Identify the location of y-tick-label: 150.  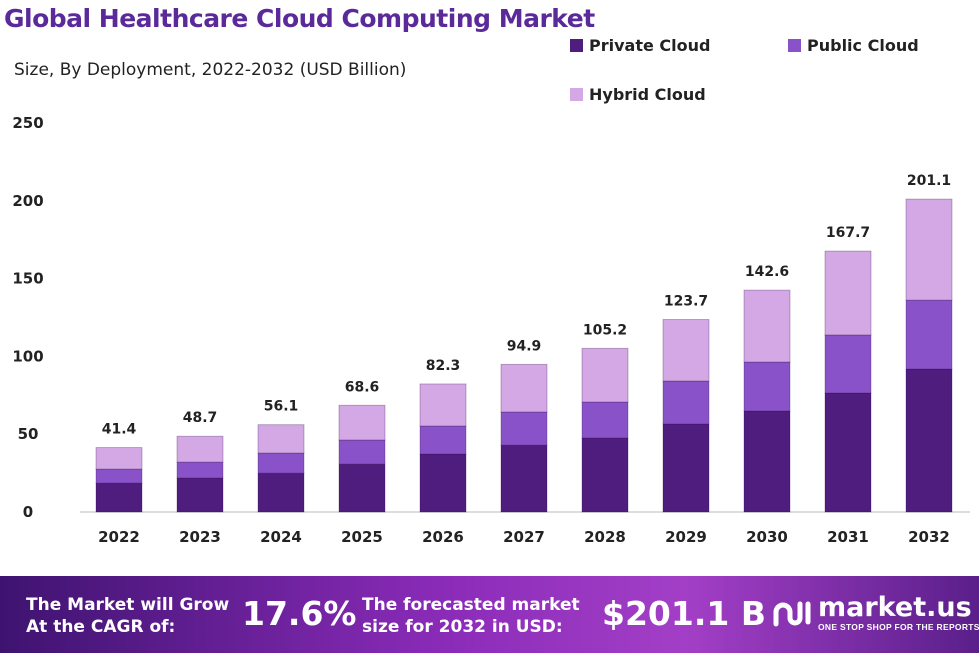
(27, 279).